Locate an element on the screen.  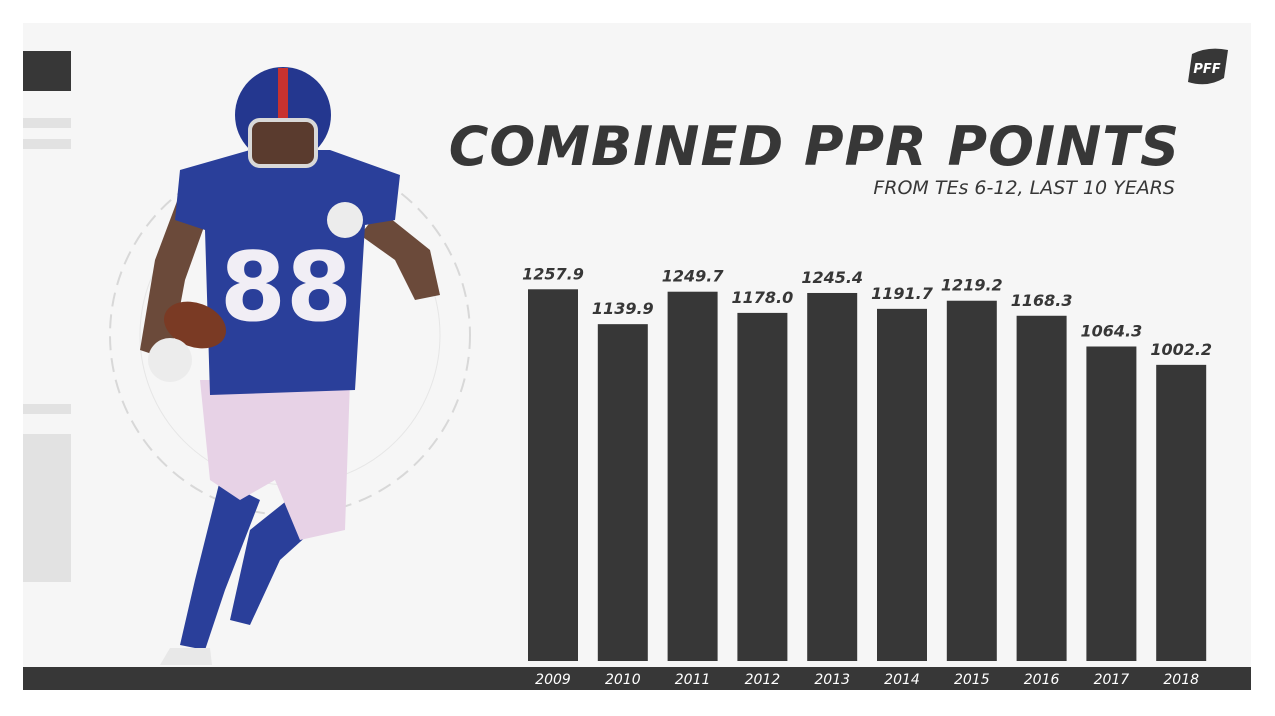
helmet-stripe is located at coordinates (283, 93).